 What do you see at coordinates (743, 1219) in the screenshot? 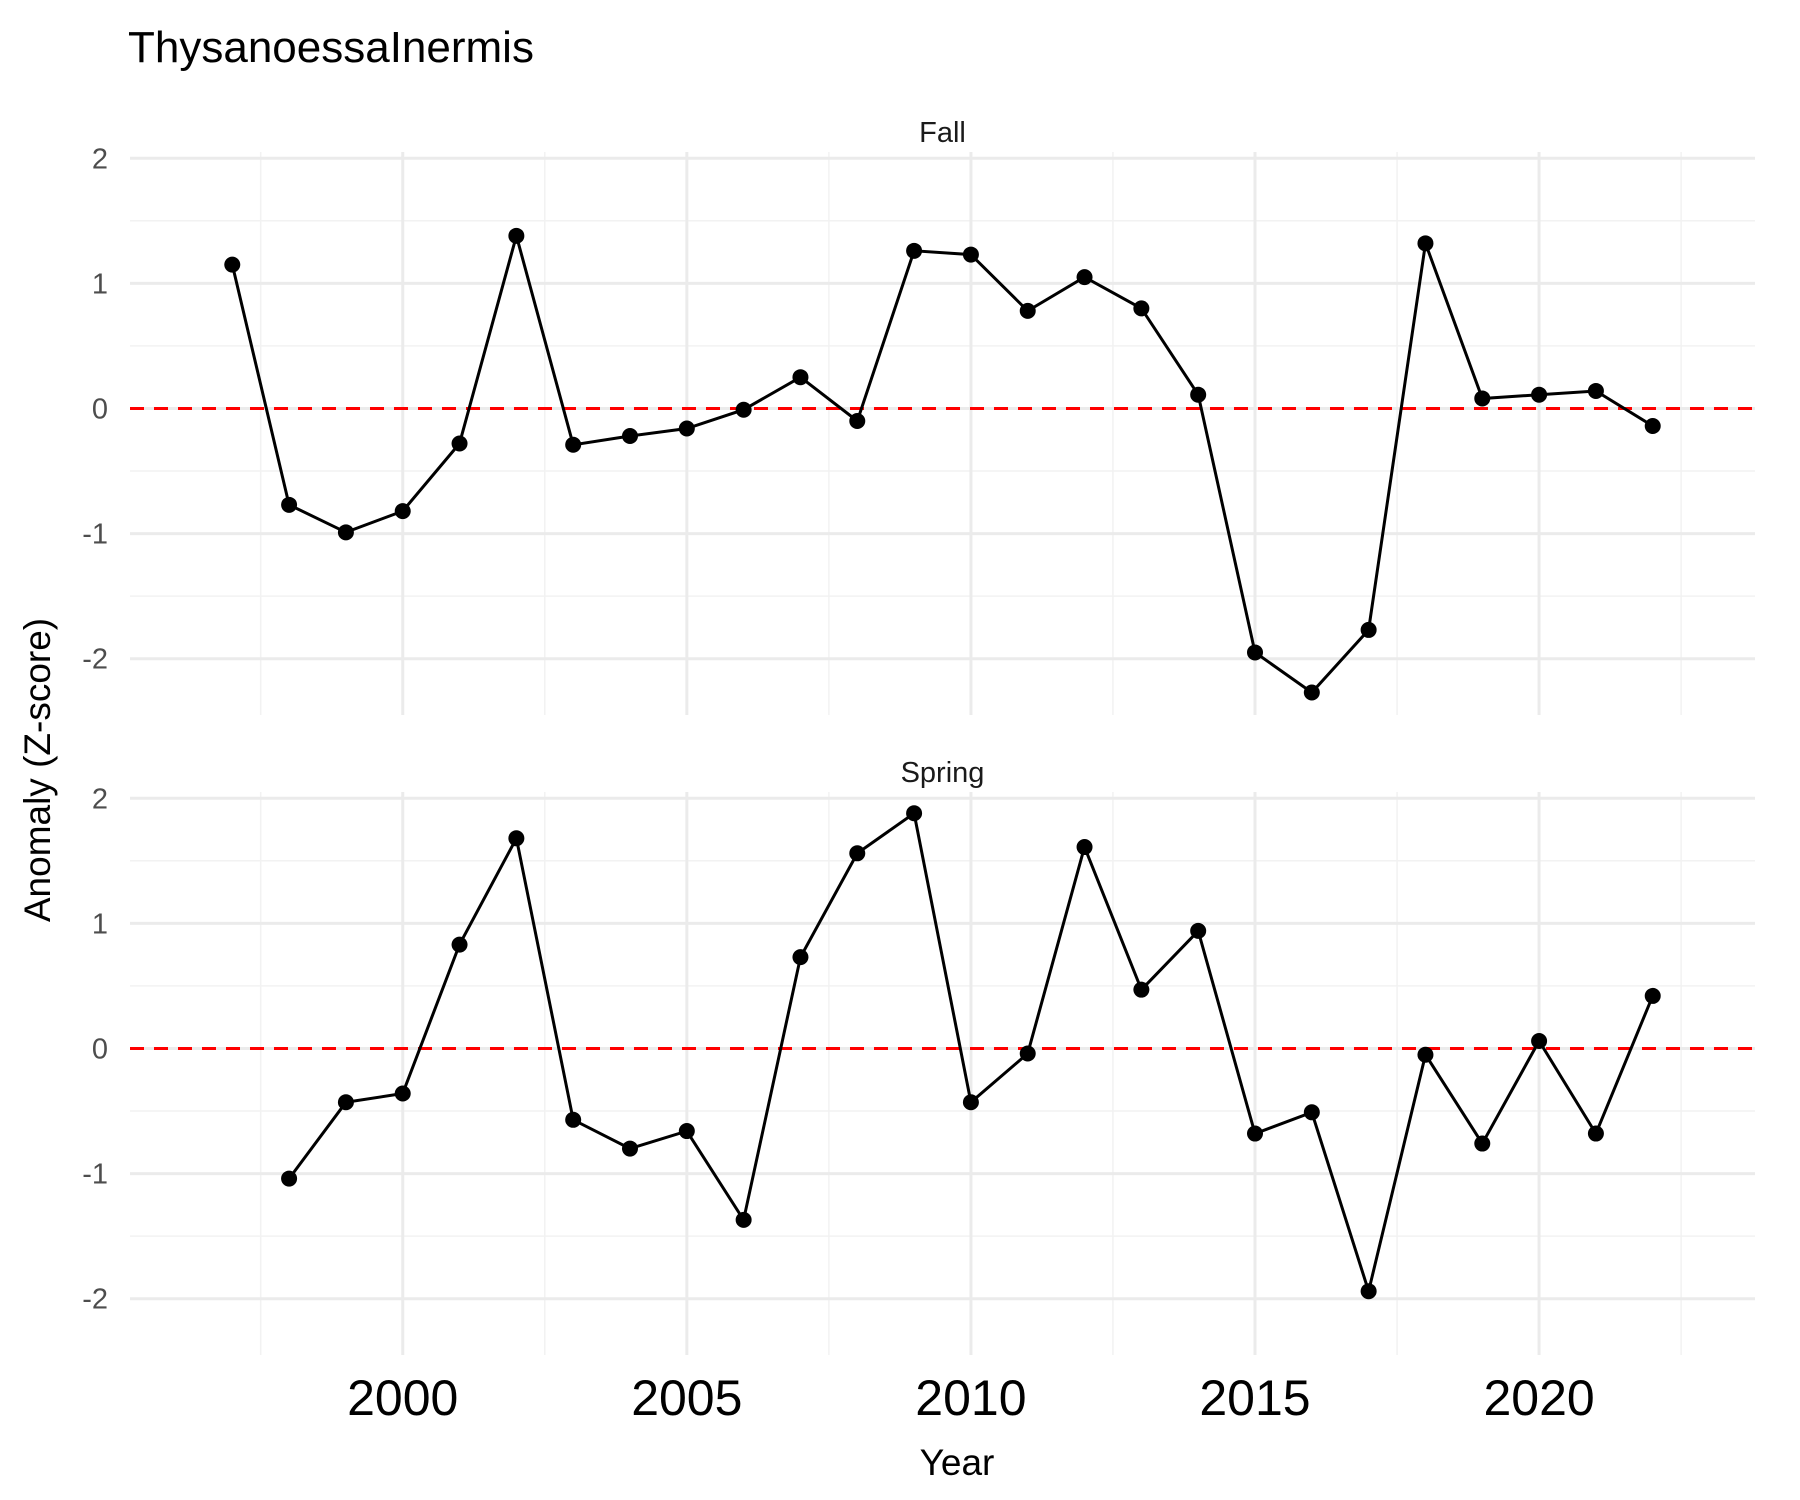
I see `data-point-spring-2006` at bounding box center [743, 1219].